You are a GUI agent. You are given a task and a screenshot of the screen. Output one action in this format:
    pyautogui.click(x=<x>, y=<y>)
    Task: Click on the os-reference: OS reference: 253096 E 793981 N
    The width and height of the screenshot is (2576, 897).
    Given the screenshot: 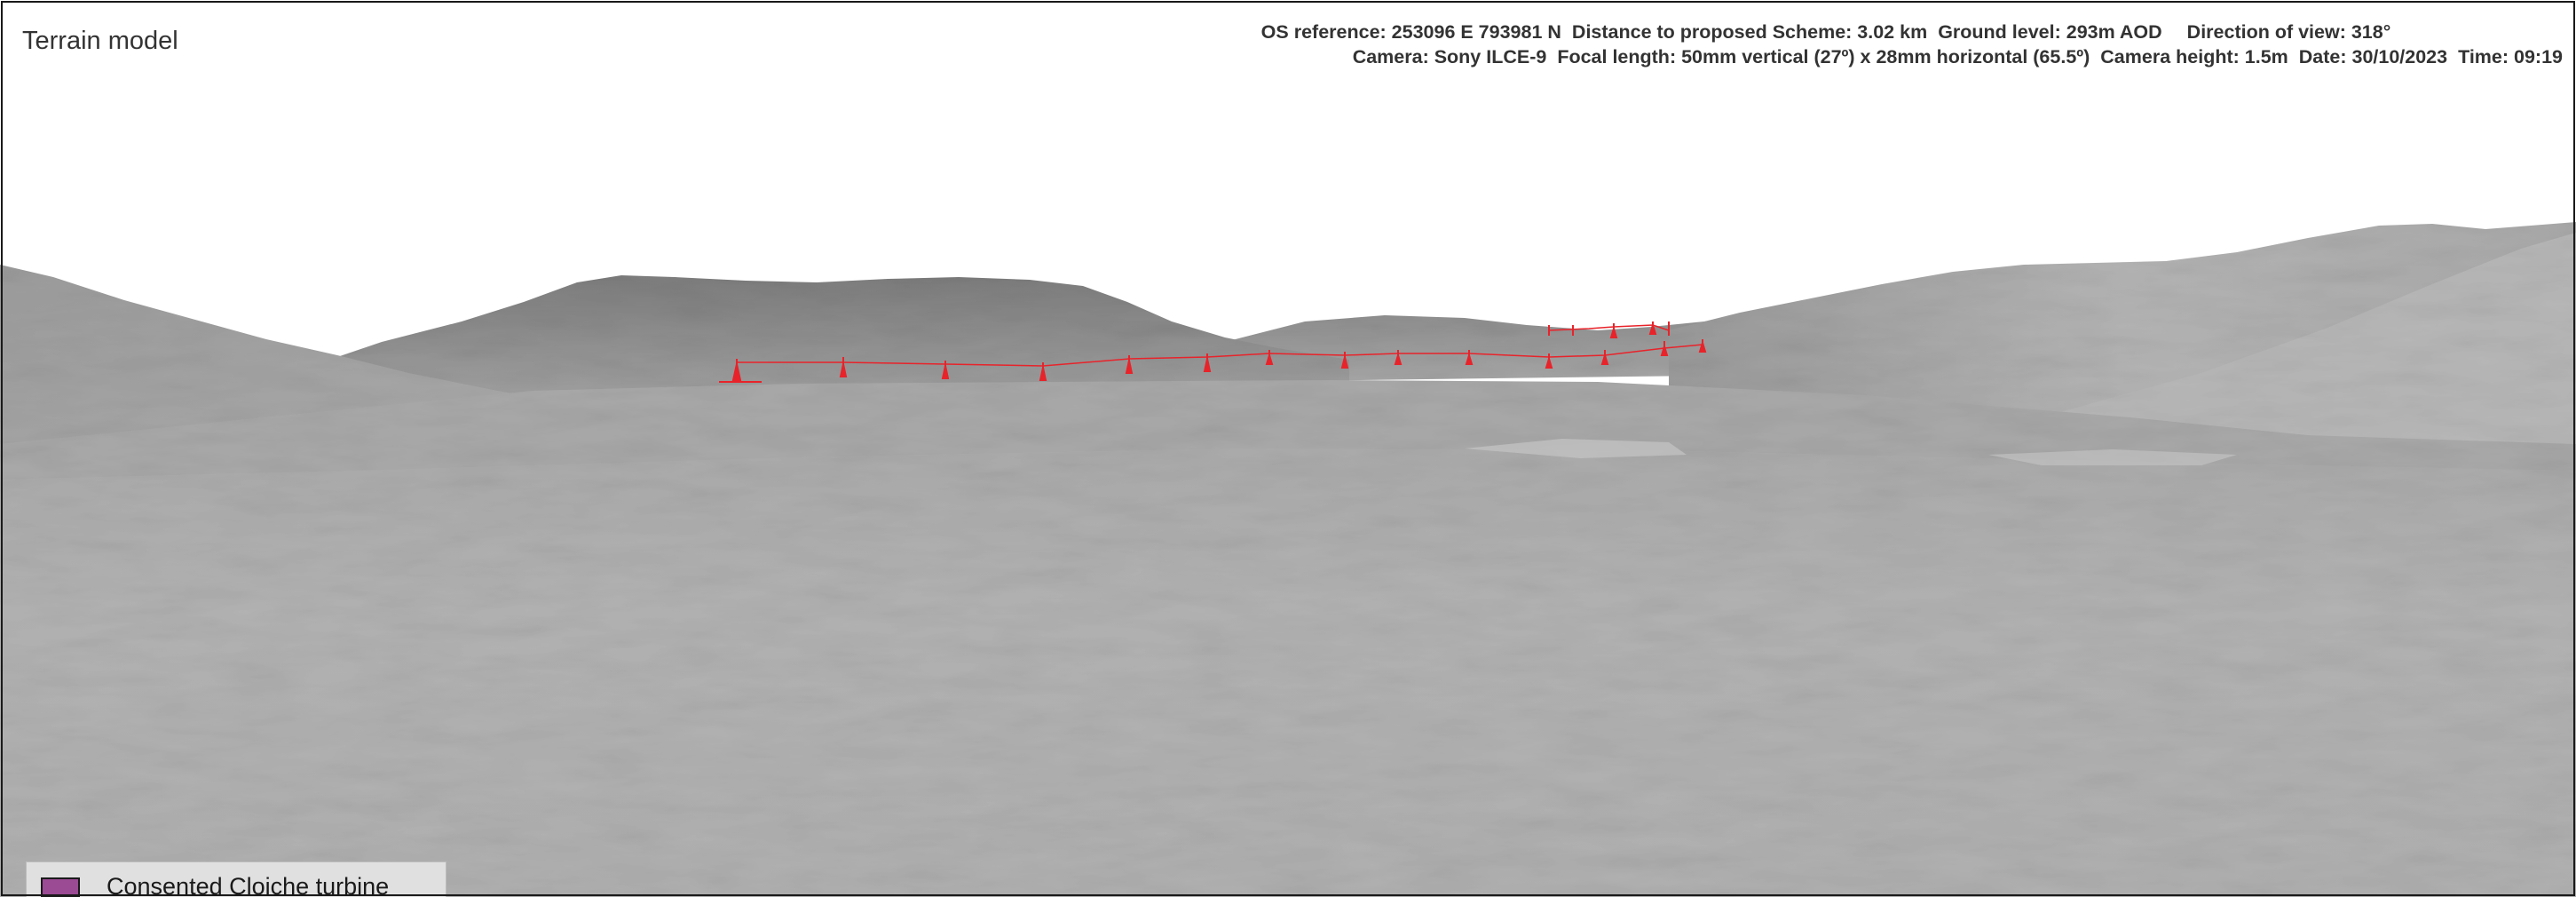 What is the action you would take?
    pyautogui.click(x=1410, y=32)
    